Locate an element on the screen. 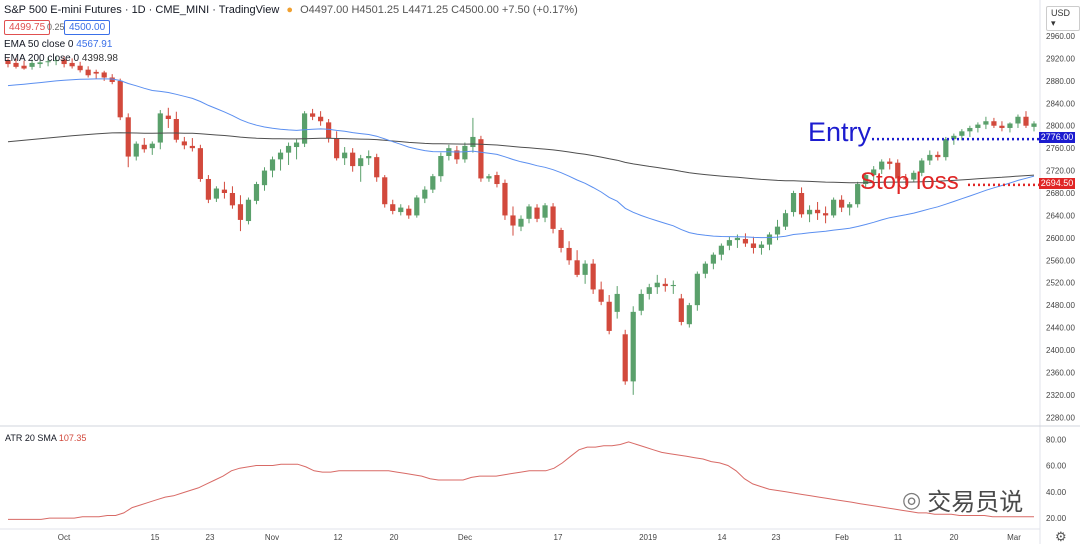  x-tick-label: 14 is located at coordinates (722, 537).